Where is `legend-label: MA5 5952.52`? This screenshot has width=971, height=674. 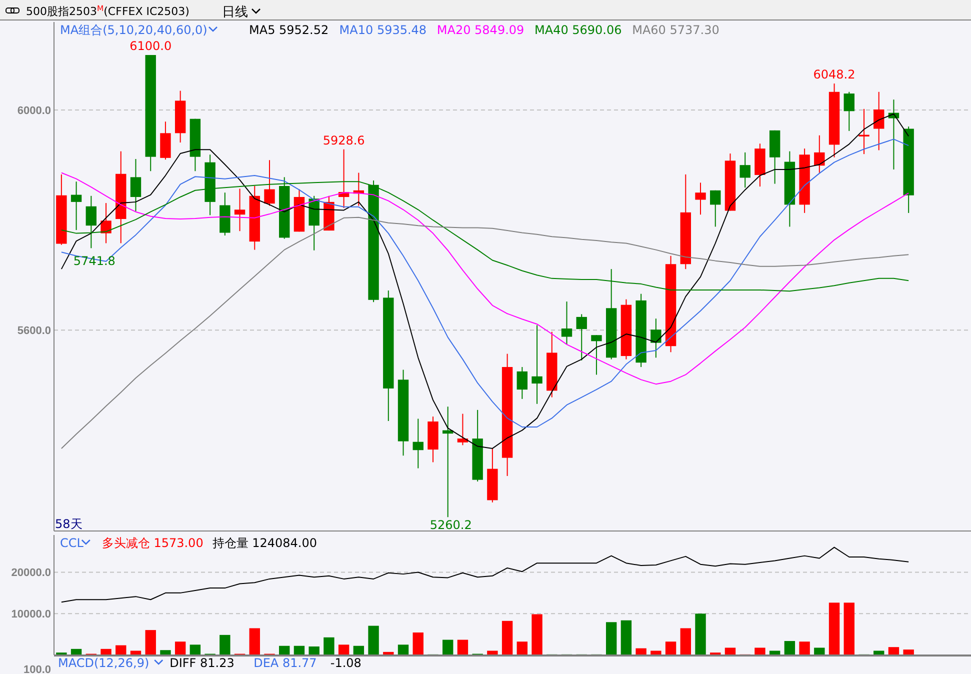 legend-label: MA5 5952.52 is located at coordinates (289, 30).